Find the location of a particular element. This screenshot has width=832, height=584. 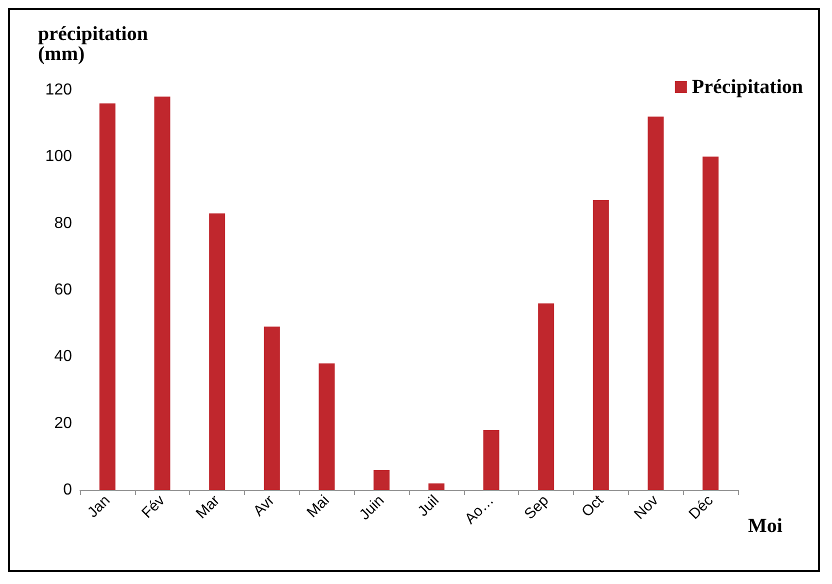

y-tick-label: 20 is located at coordinates (63, 423).